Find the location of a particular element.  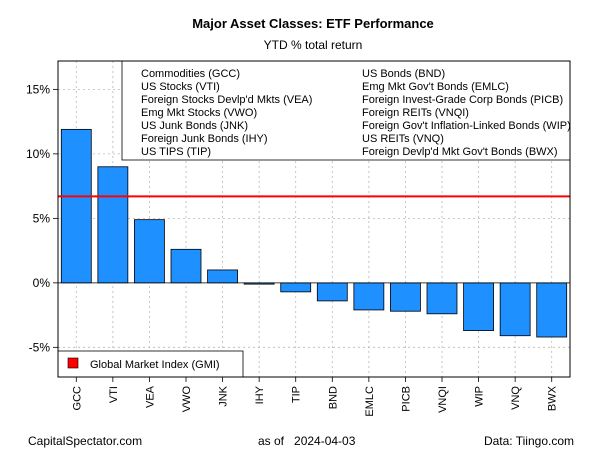

bar-gcc is located at coordinates (76, 206).